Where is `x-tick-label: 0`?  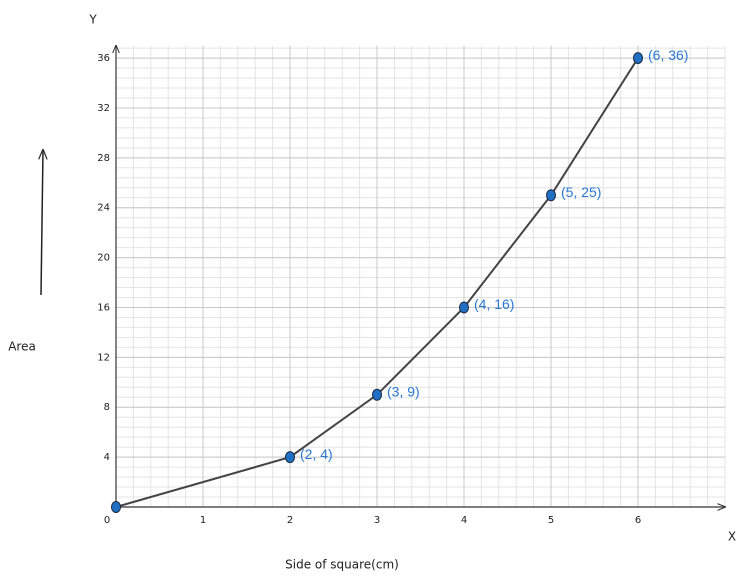 x-tick-label: 0 is located at coordinates (107, 520).